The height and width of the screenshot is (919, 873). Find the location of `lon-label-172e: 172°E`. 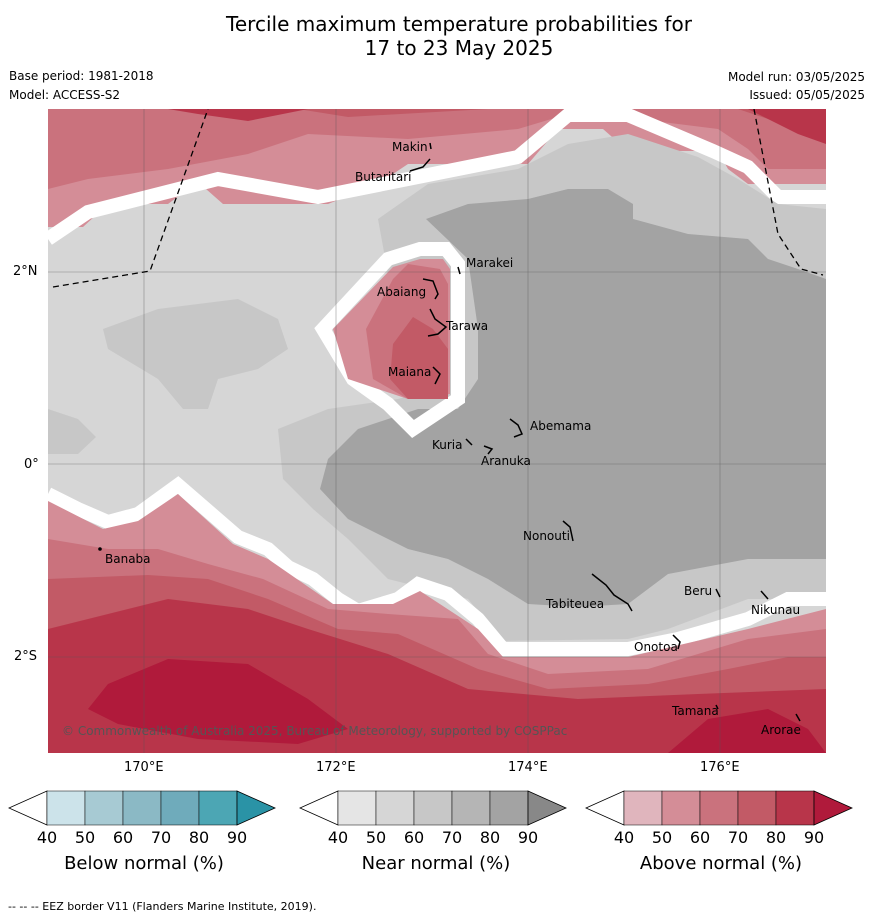

lon-label-172e: 172°E is located at coordinates (336, 767).